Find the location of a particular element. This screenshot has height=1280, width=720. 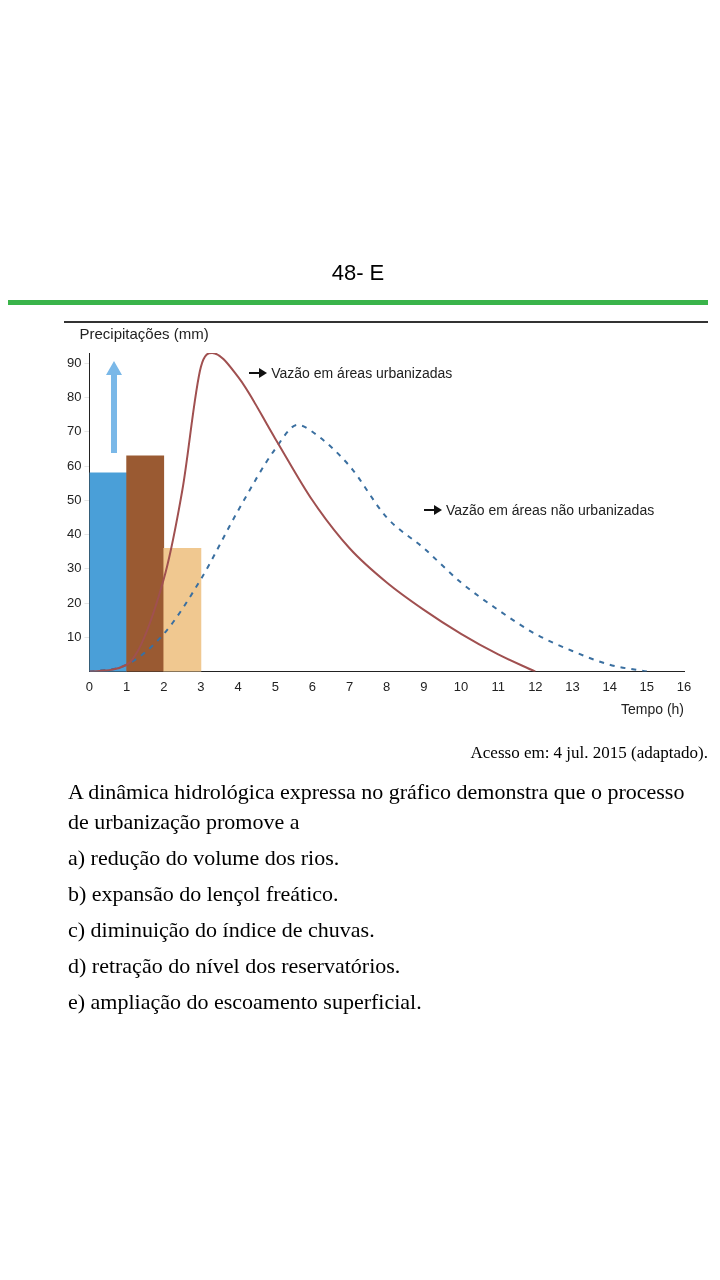

x-tick-label: 9 is located at coordinates (424, 686).